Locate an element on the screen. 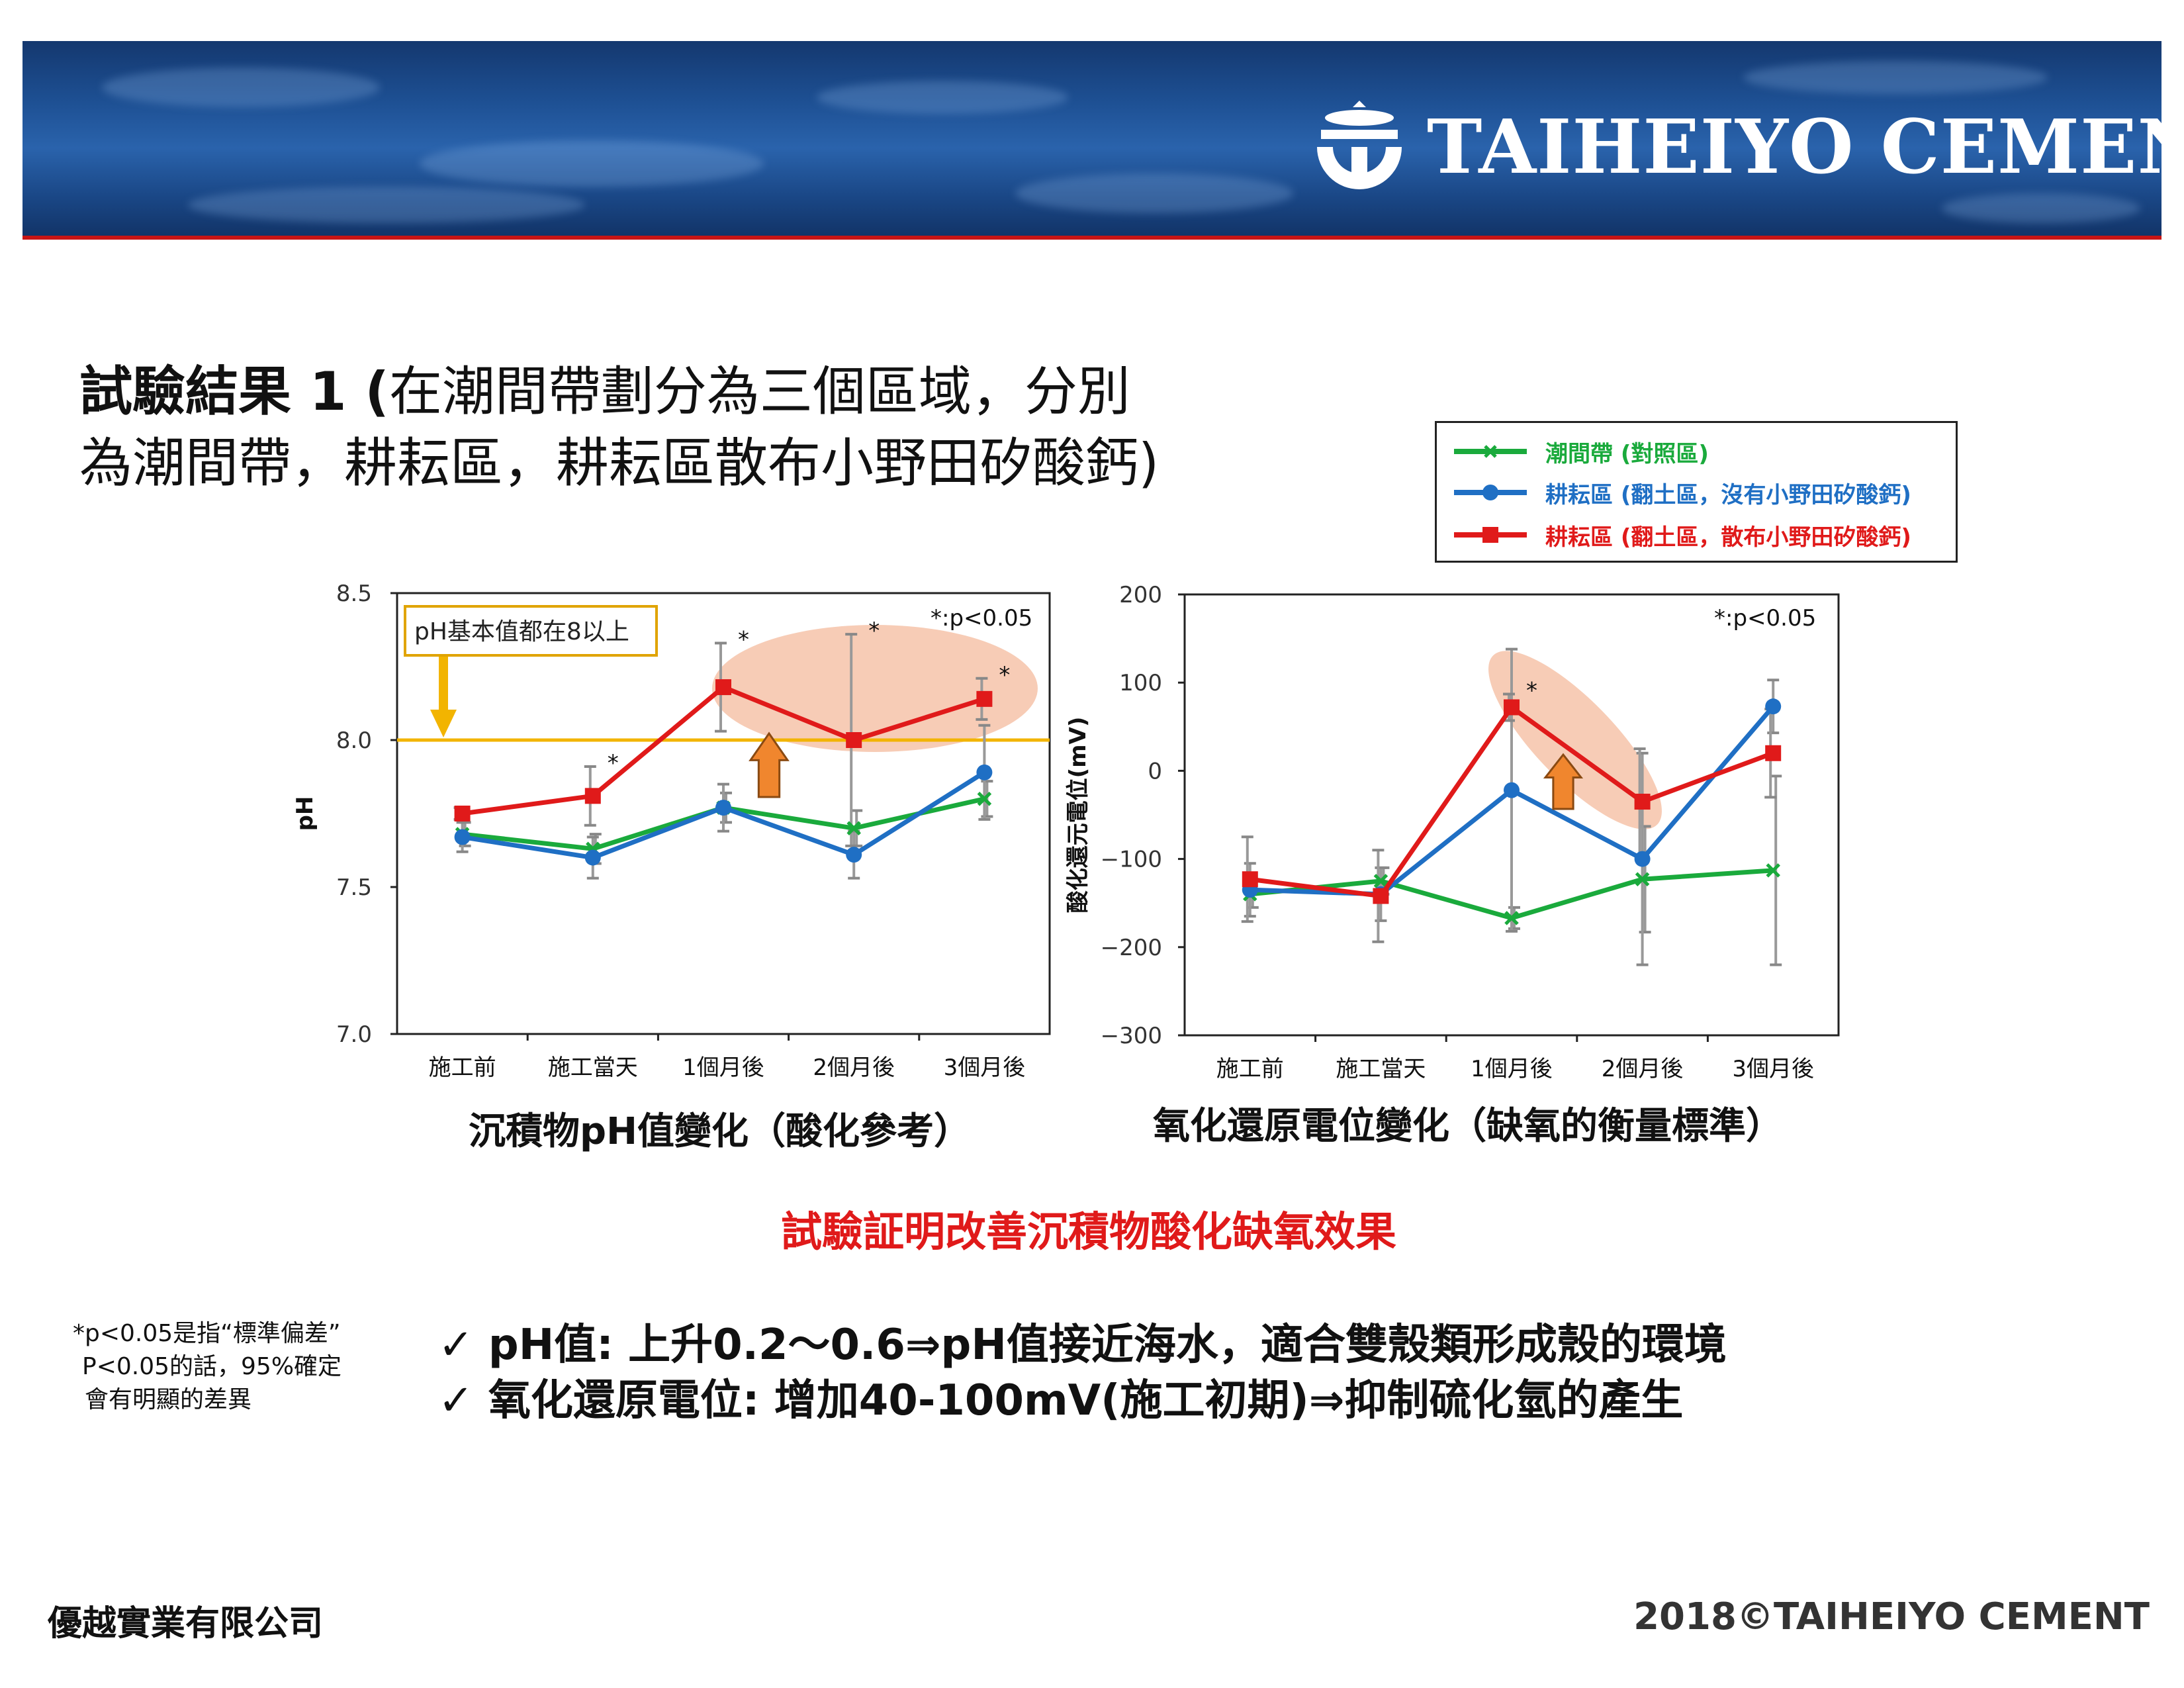  brand-logo: TAIHEIYO CEMENT is located at coordinates (1733, 147).